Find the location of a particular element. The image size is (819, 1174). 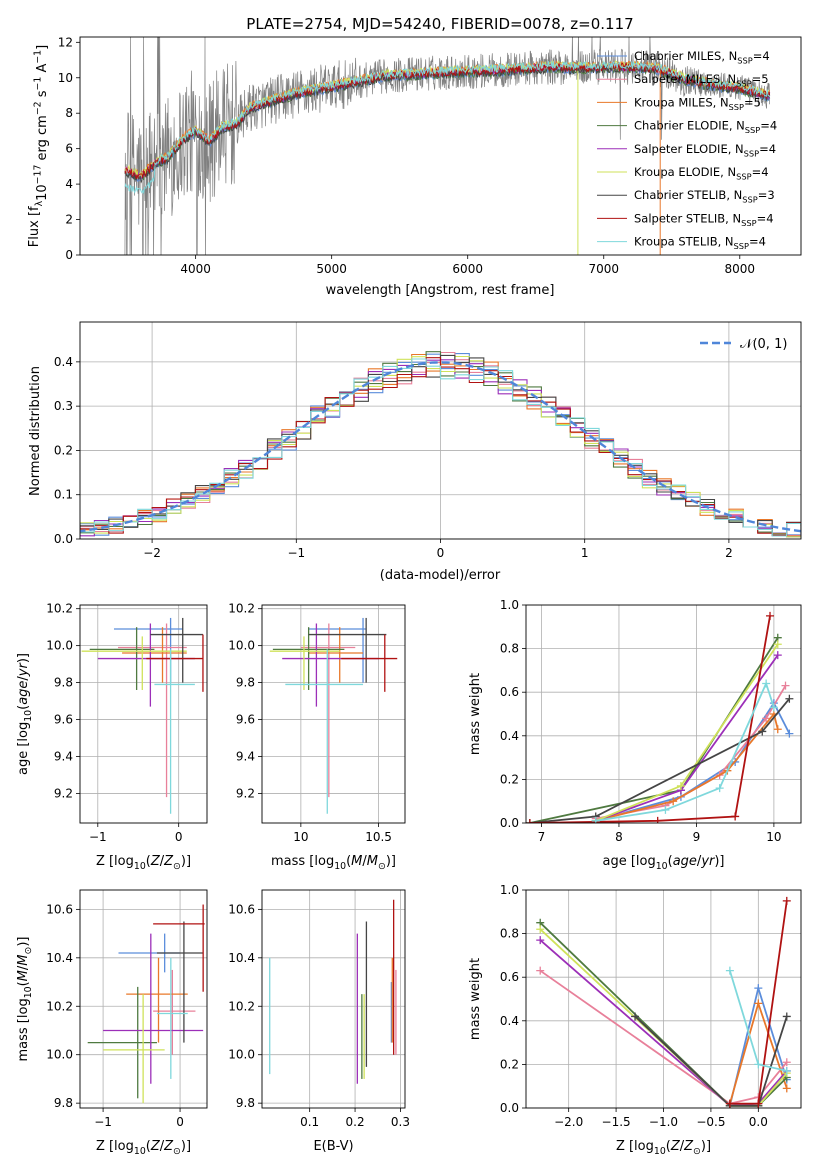

y-tick-label: 10.0 is located at coordinates (241, 1055).